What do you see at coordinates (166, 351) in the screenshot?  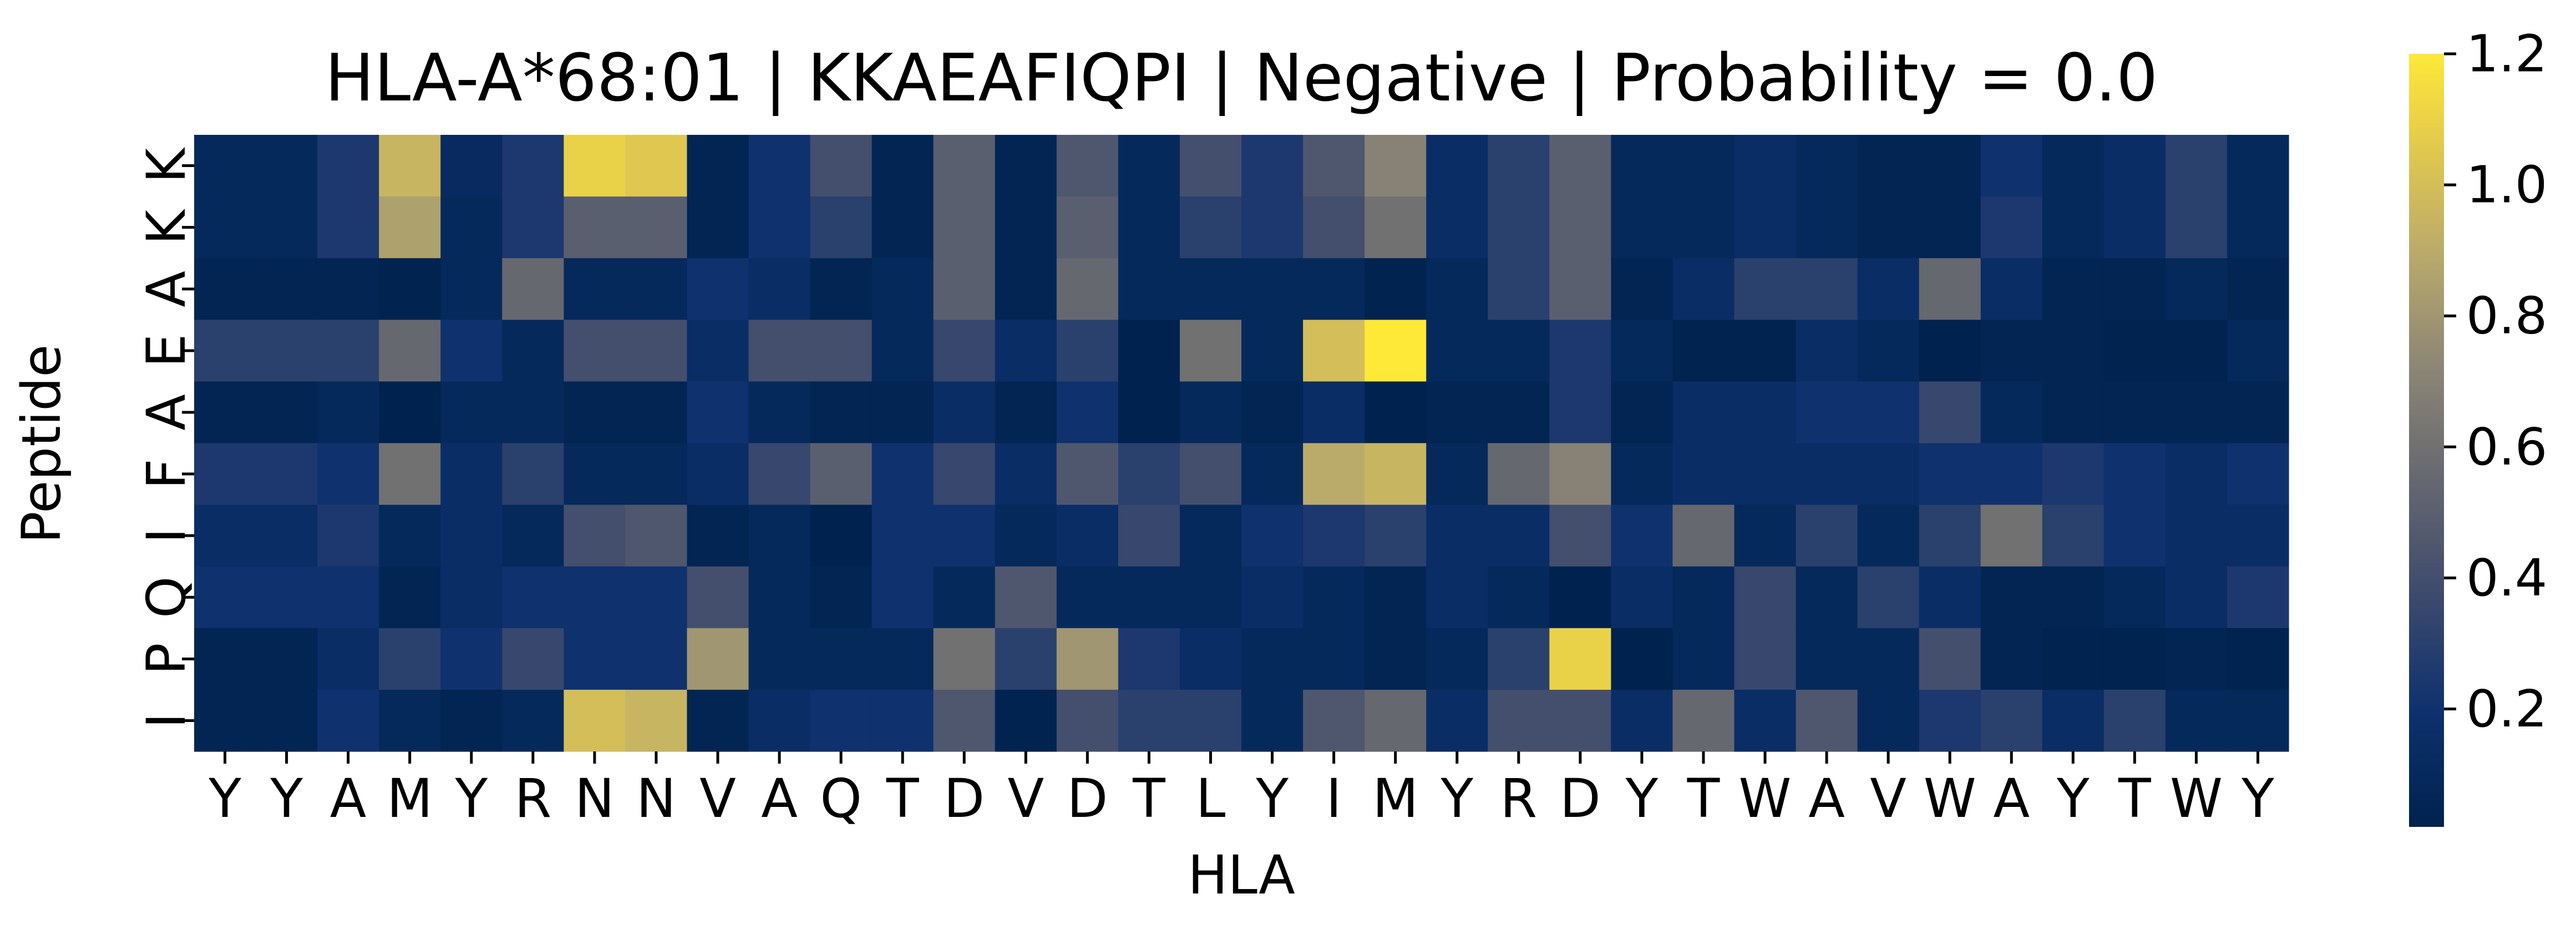 I see `y-tick-label: E` at bounding box center [166, 351].